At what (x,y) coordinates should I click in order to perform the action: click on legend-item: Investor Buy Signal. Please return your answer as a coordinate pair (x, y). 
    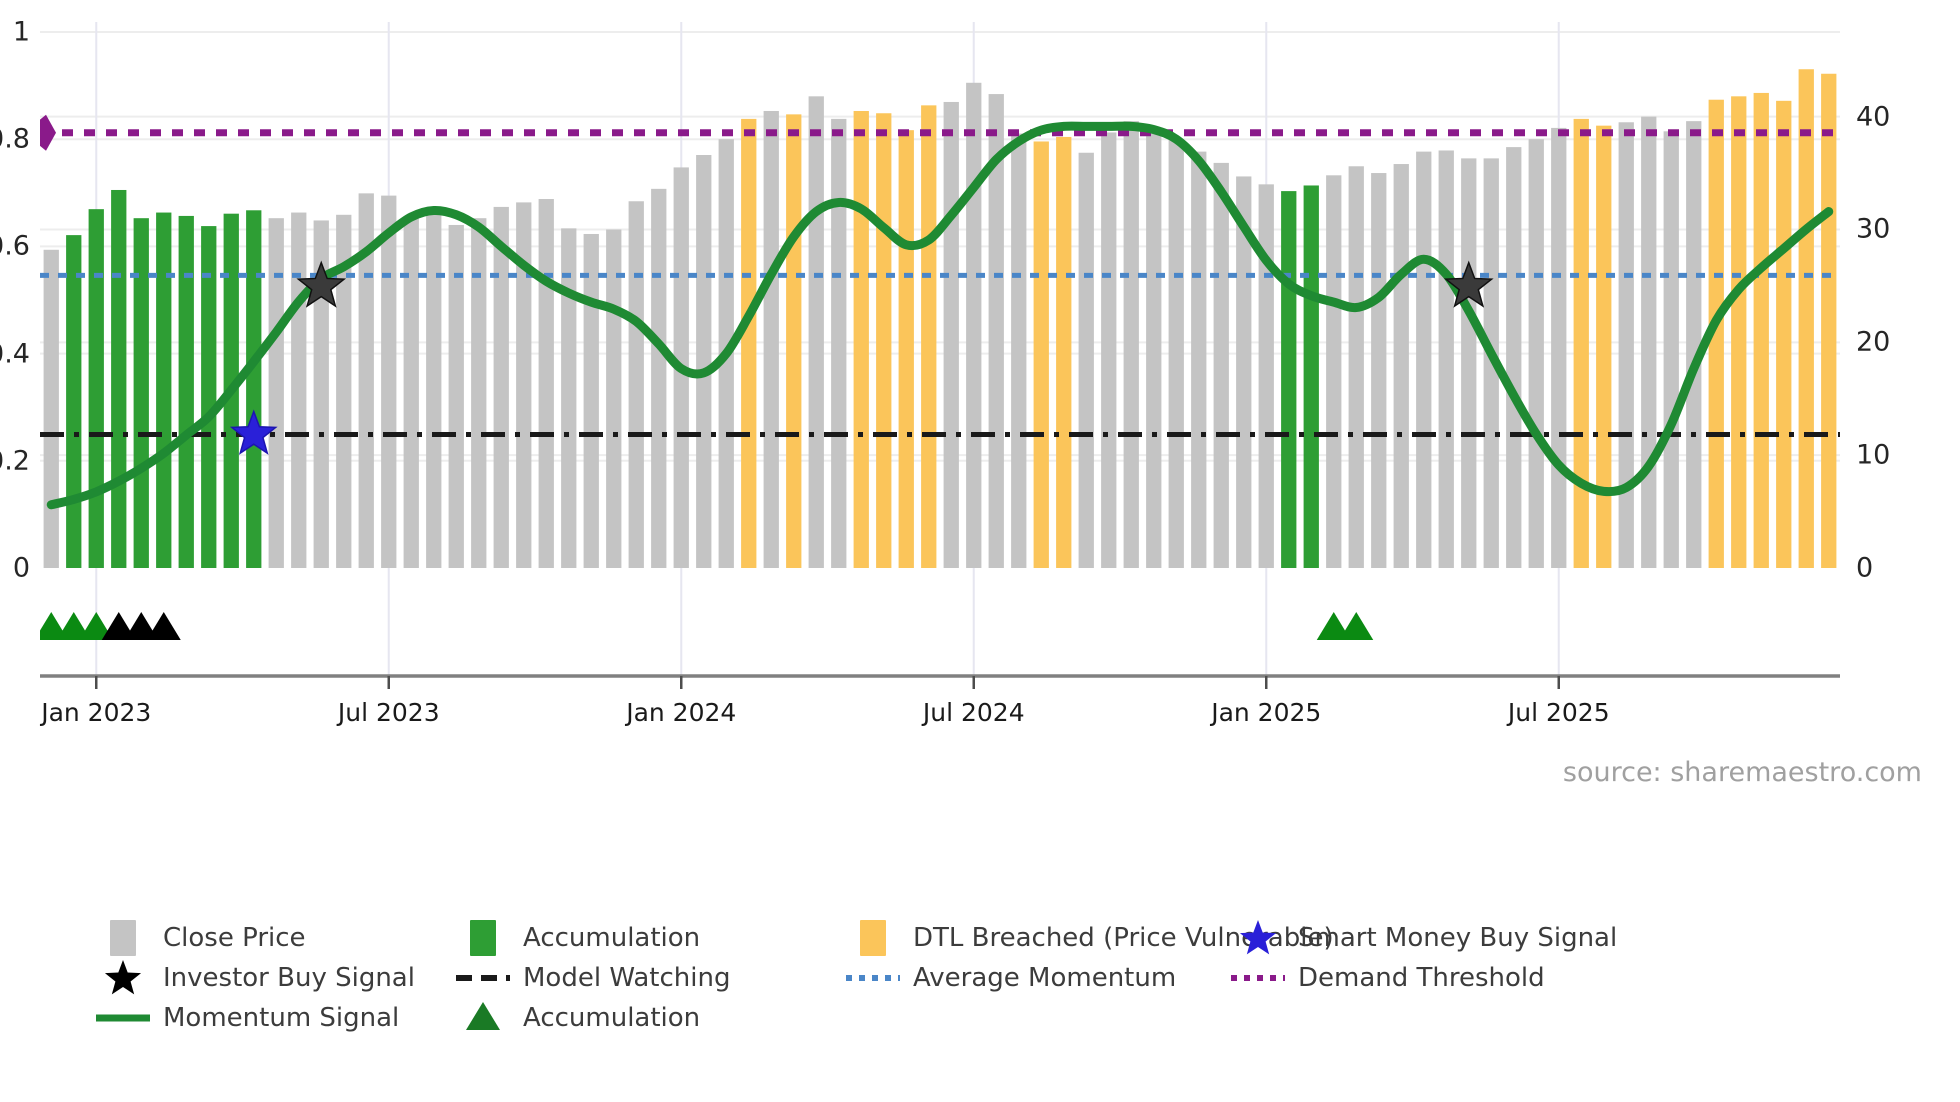
    Looking at the image, I should click on (255, 978).